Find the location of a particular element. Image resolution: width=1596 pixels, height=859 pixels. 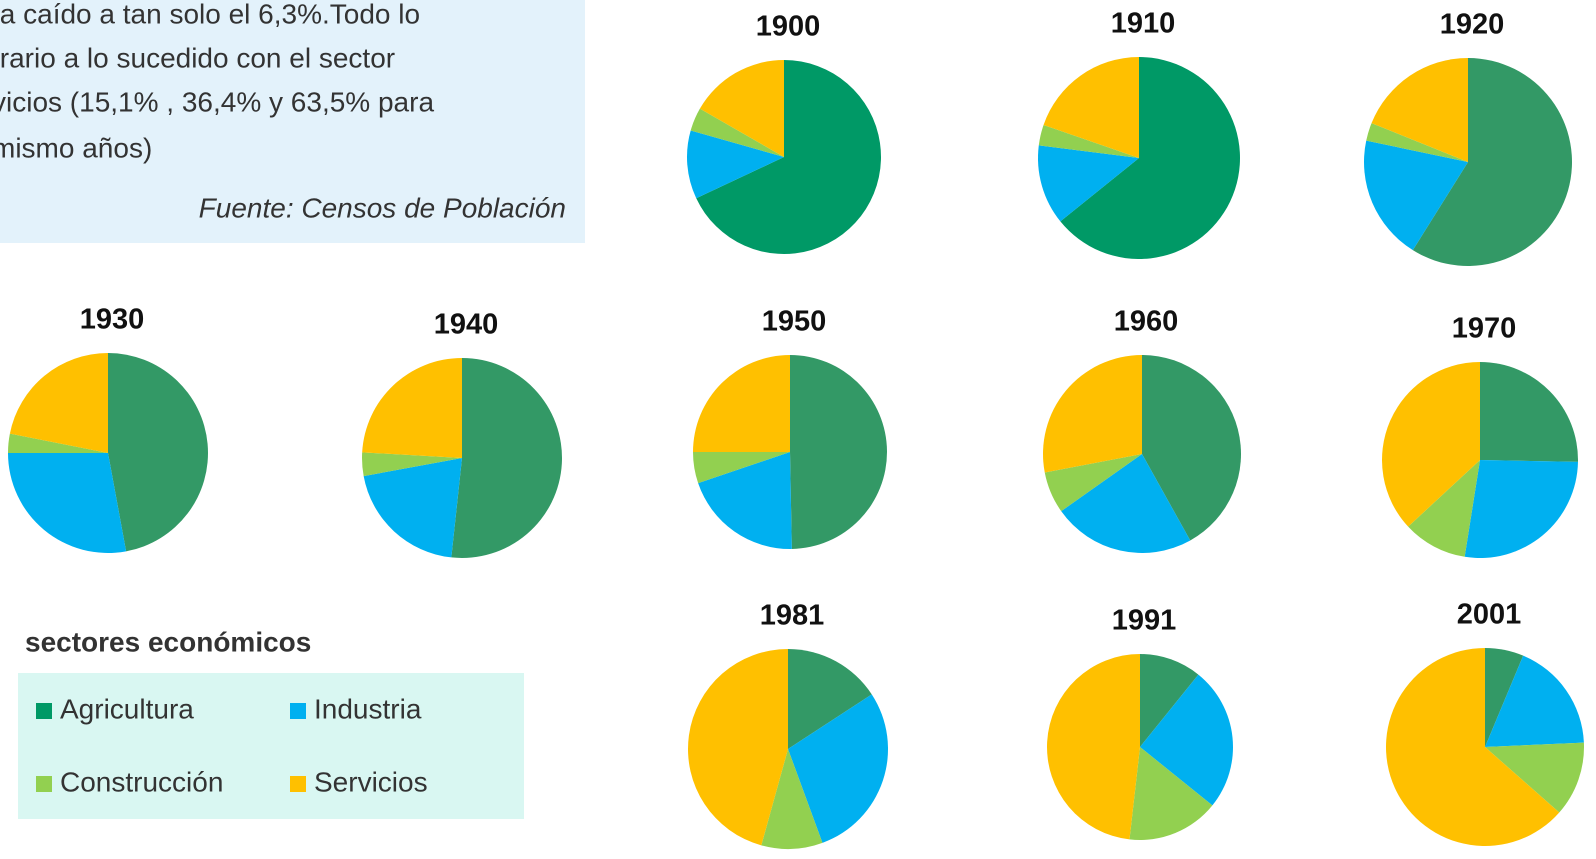

legend-box is located at coordinates (271, 746).